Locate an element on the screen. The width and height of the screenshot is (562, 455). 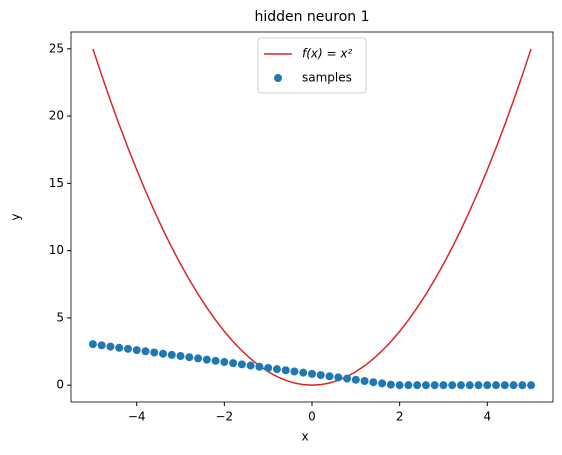
legend-label: f(x) = x² is located at coordinates (327, 54).